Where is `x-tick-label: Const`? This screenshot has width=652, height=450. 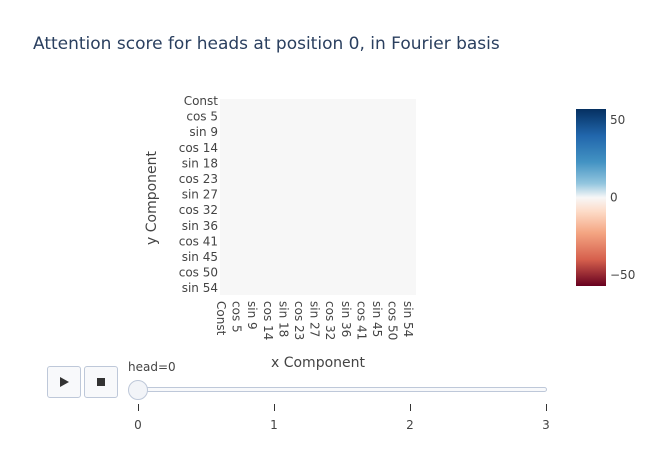 x-tick-label: Const is located at coordinates (221, 318).